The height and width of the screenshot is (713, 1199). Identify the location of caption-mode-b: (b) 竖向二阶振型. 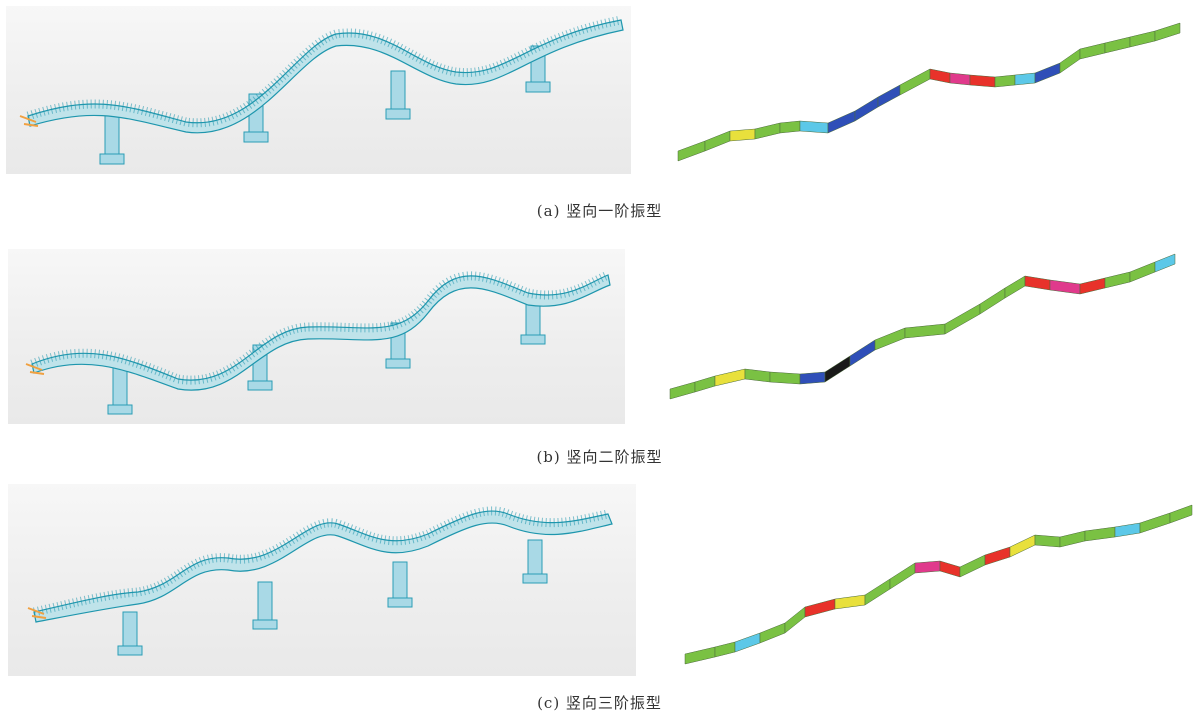
(599, 457).